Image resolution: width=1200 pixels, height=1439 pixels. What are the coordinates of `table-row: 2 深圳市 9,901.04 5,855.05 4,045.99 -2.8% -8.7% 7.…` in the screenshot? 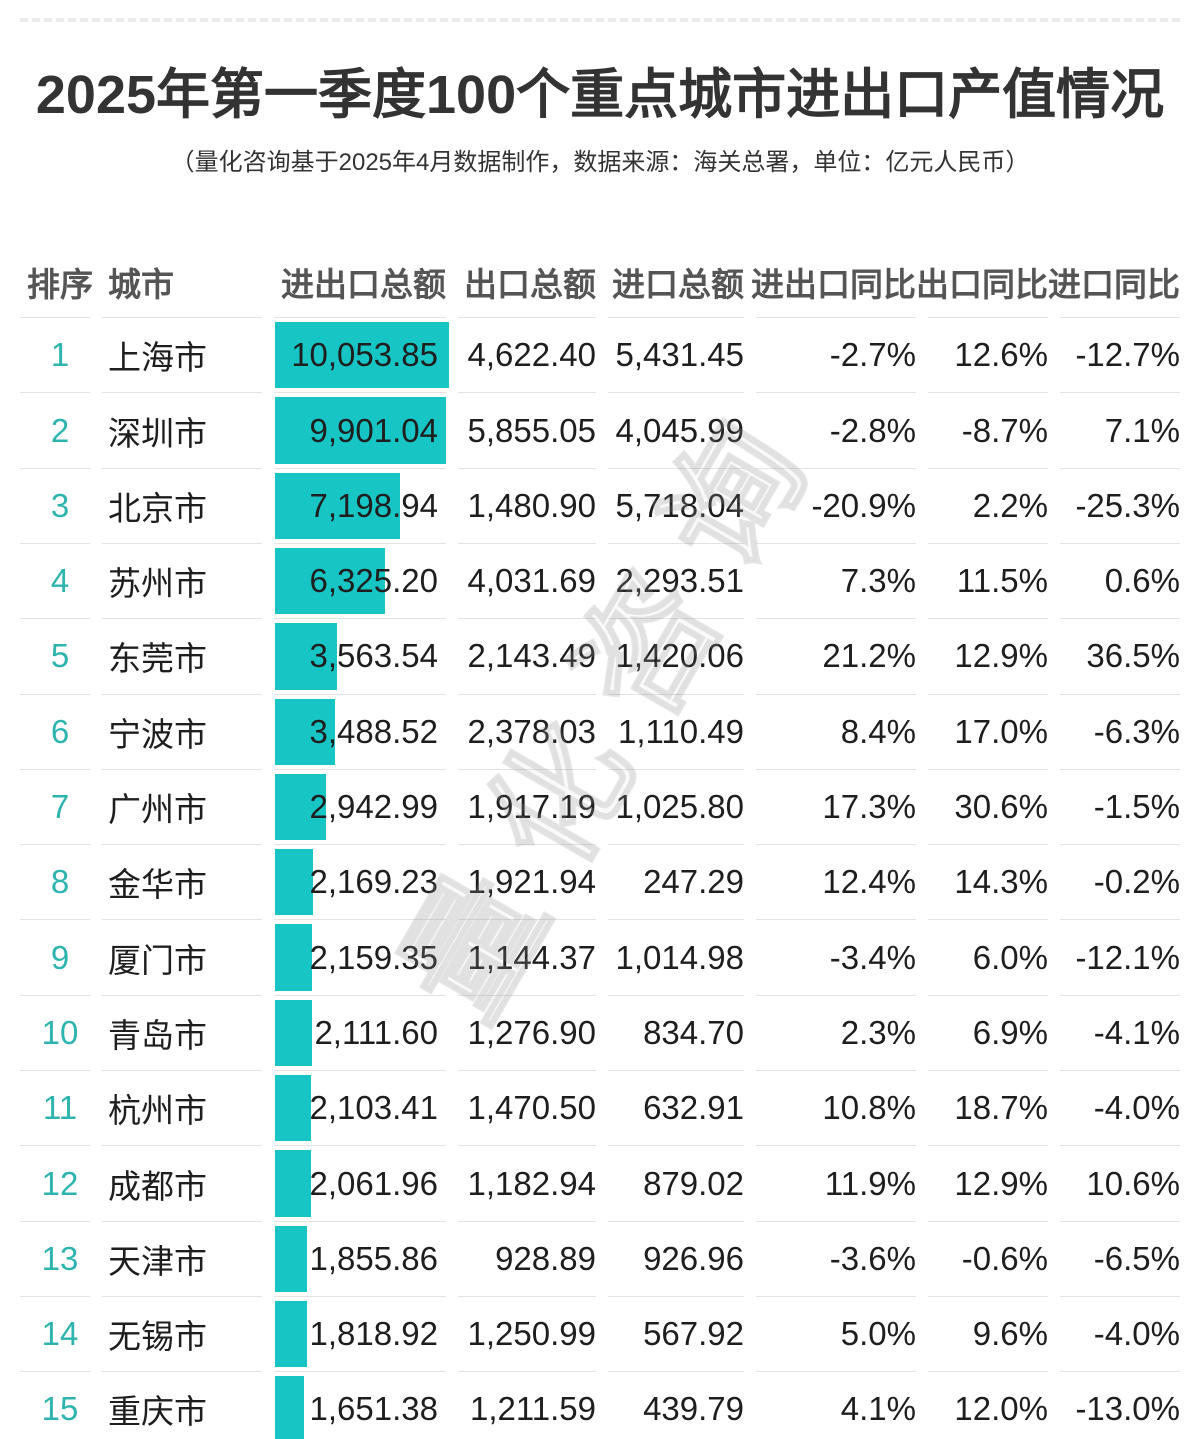 It's located at (600, 429).